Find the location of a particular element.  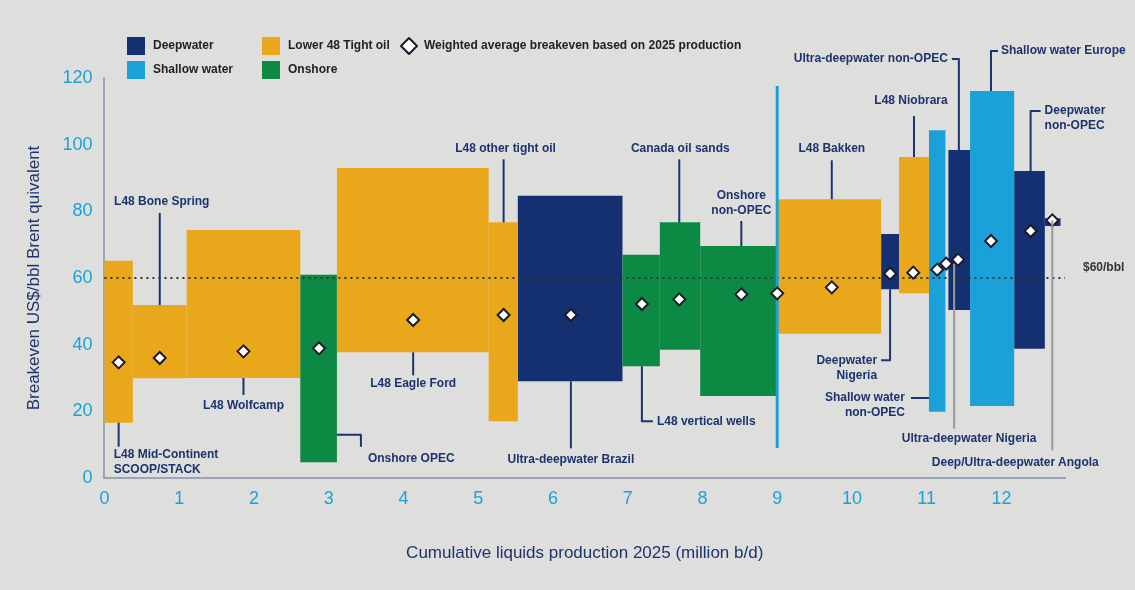

annotation: L48 Wolfcamp is located at coordinates (243, 405).